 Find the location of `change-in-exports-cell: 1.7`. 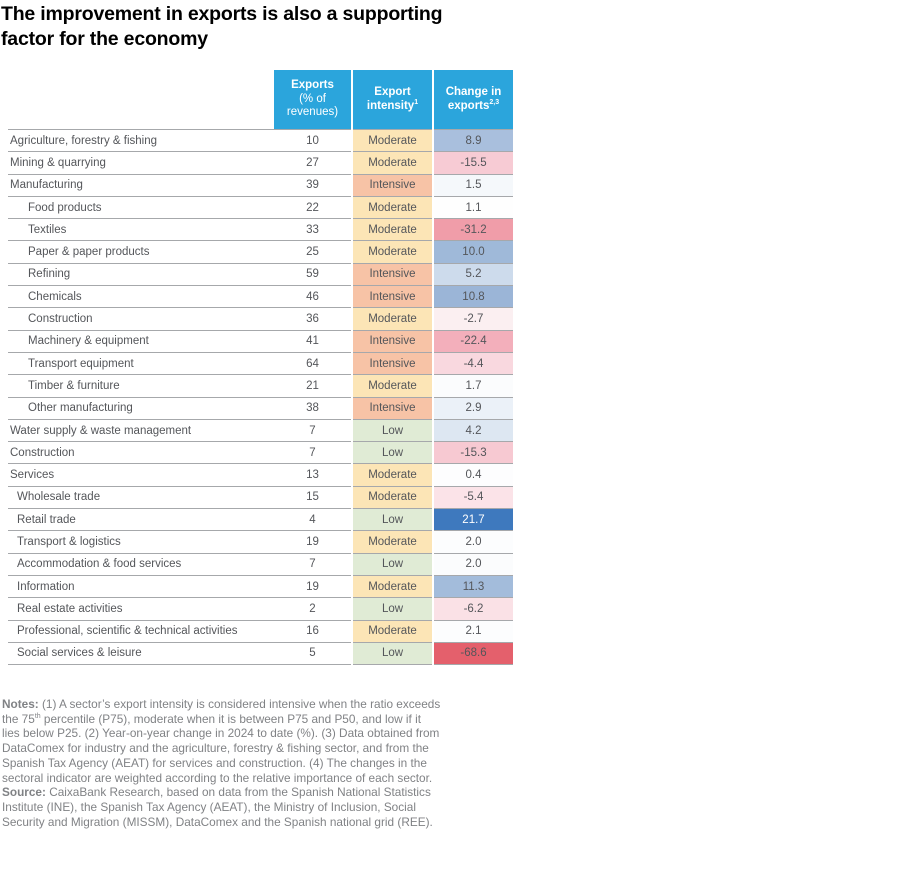

change-in-exports-cell: 1.7 is located at coordinates (472, 386).